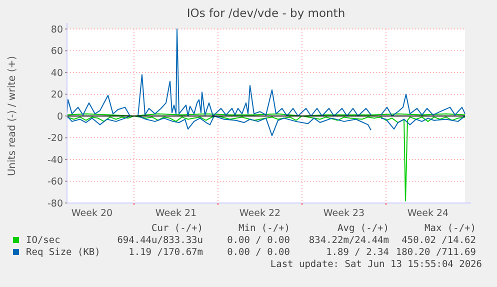 The width and height of the screenshot is (497, 287). Describe the element at coordinates (363, 228) in the screenshot. I see `text: Avg (-/+)` at that location.